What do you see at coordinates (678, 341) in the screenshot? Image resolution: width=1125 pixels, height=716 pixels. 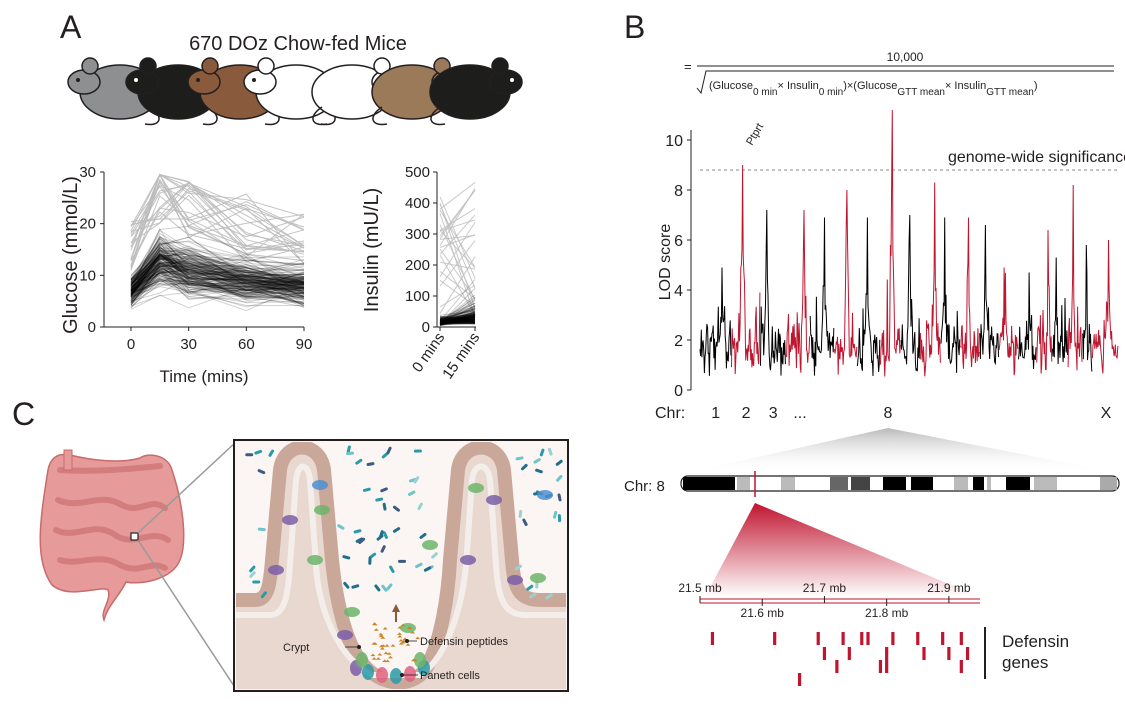 I see `lod-y-tick-label: 2` at bounding box center [678, 341].